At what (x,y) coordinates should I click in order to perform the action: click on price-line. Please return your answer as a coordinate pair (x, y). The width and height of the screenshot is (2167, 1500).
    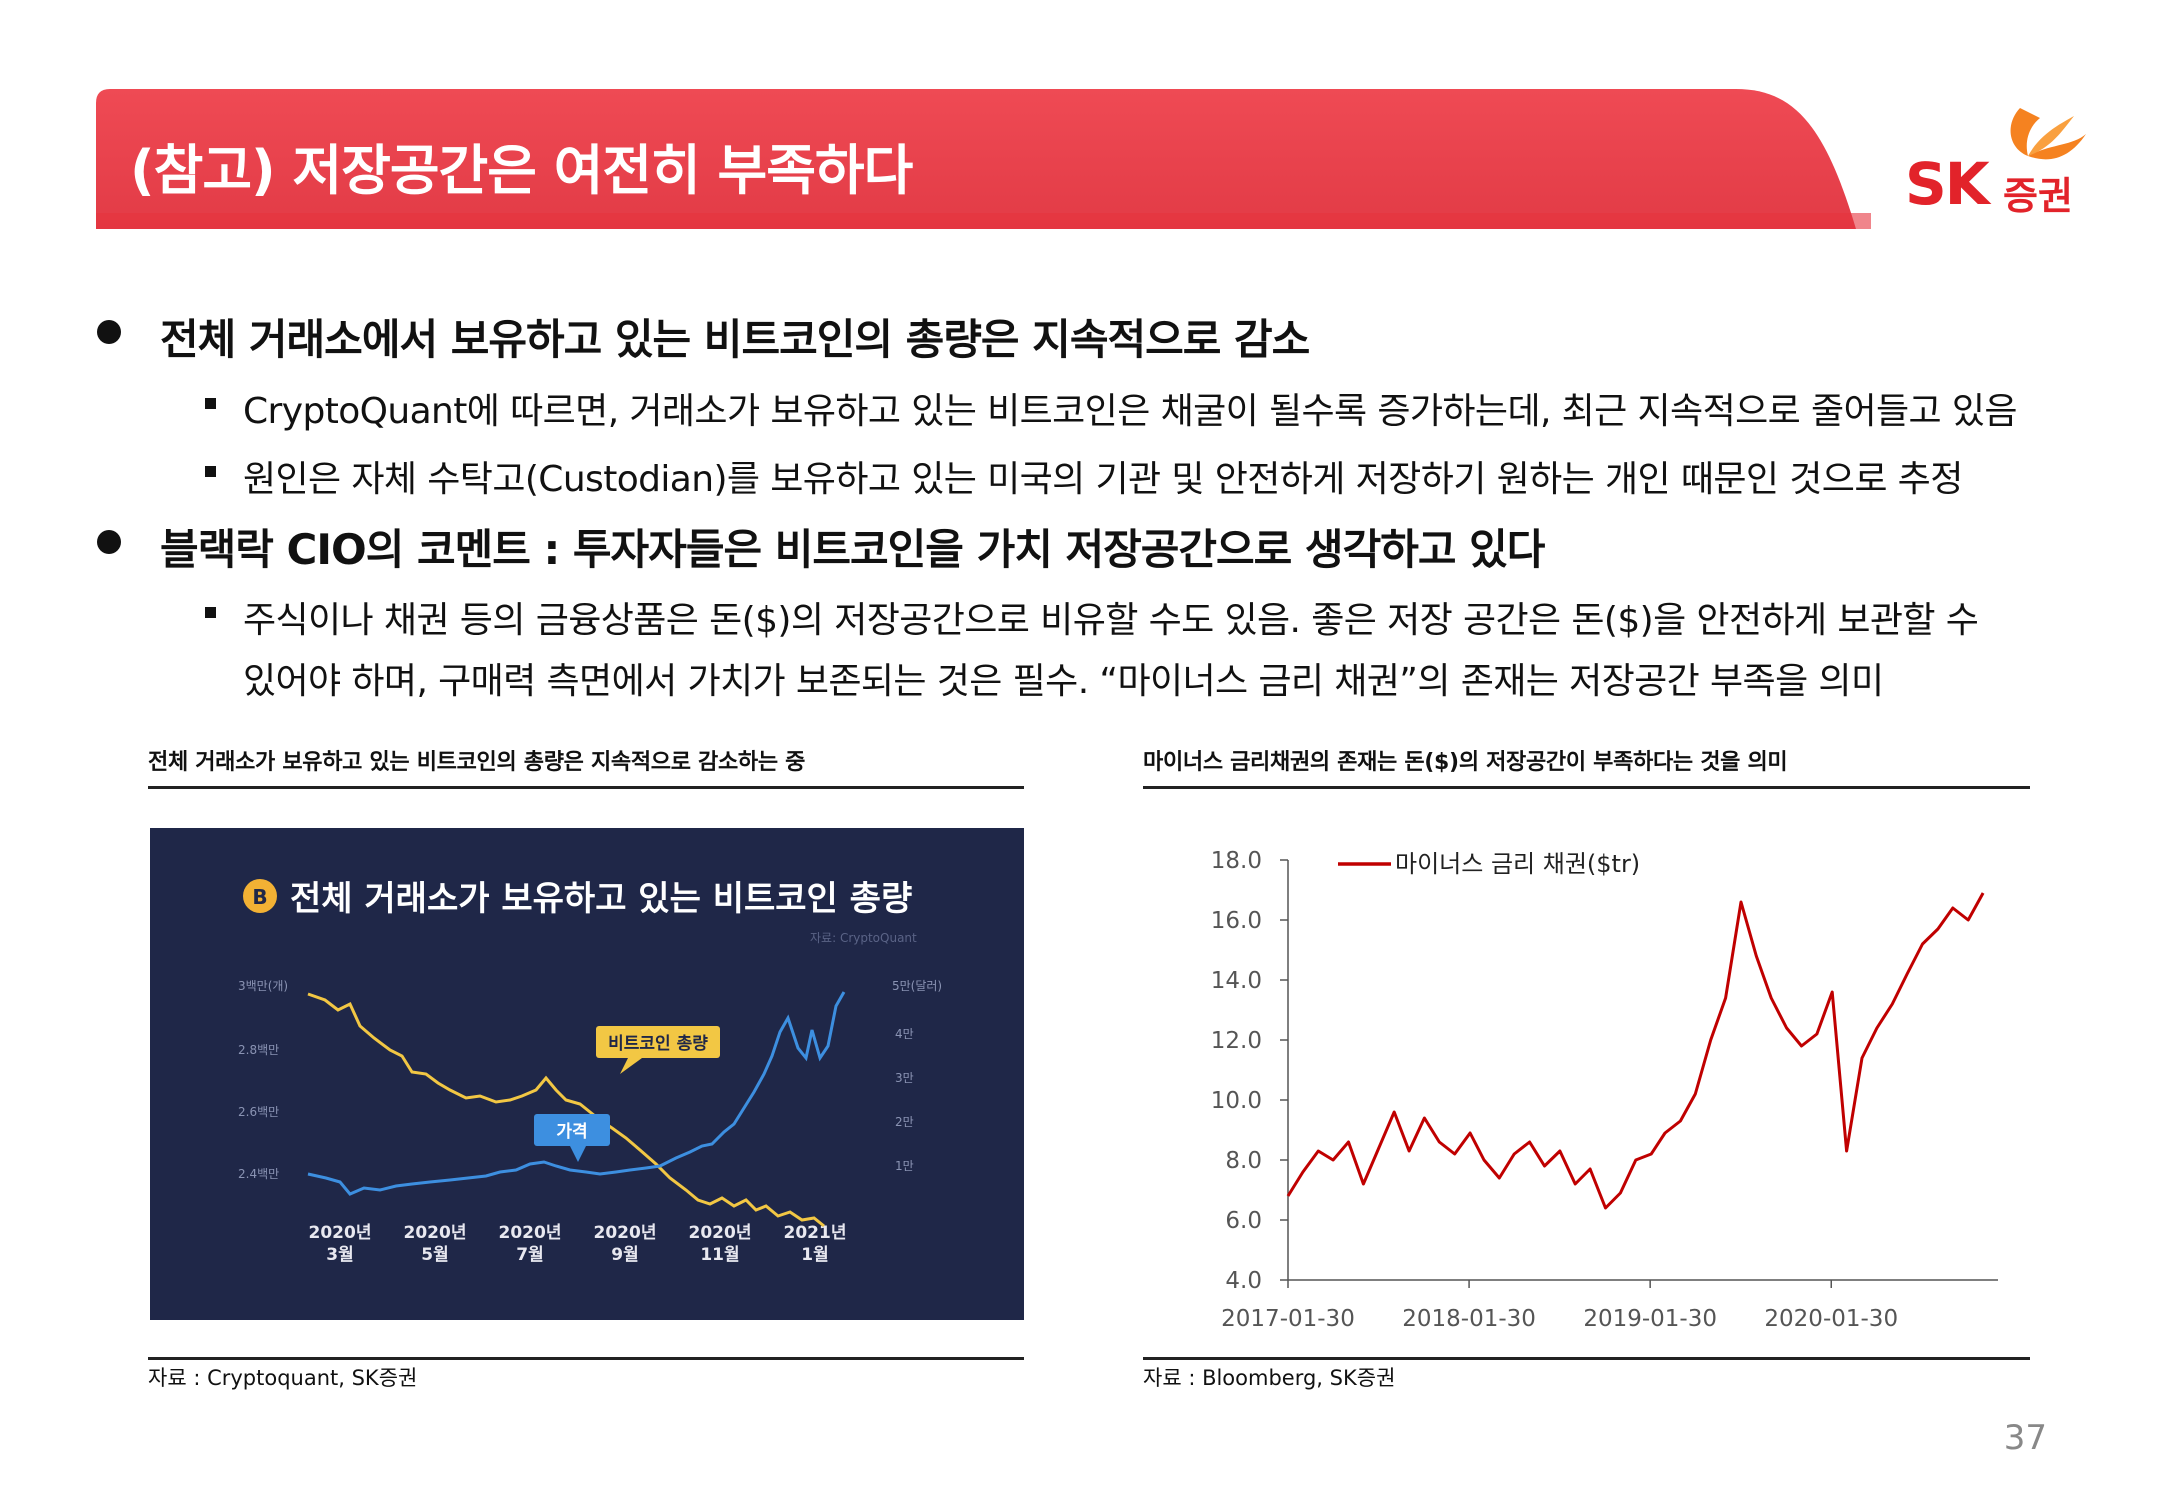
    Looking at the image, I should click on (576, 1093).